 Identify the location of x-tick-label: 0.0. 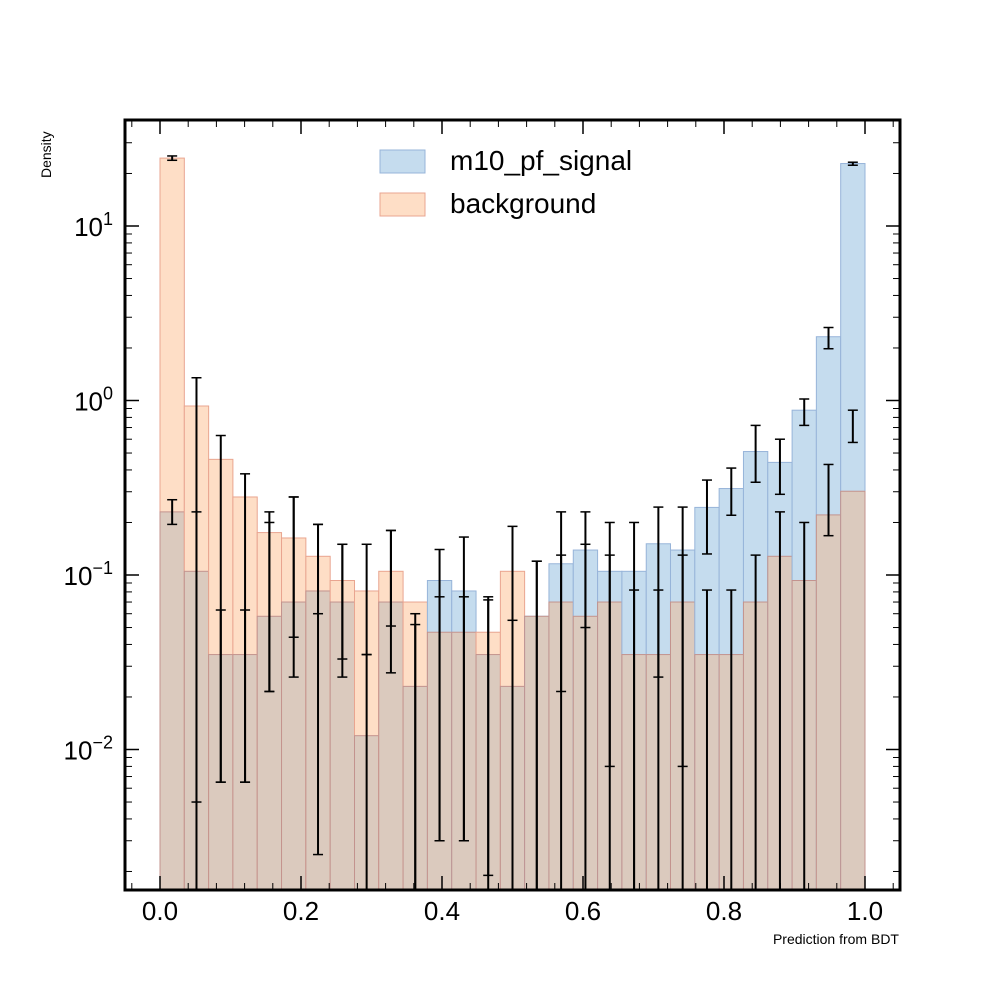
(160, 911).